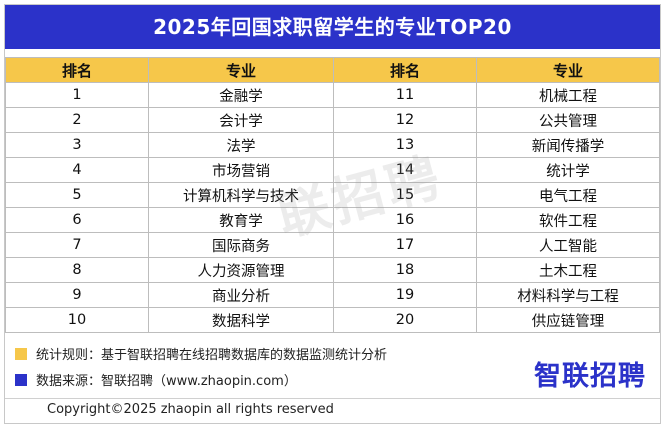 Image resolution: width=665 pixels, height=428 pixels. Describe the element at coordinates (77, 320) in the screenshot. I see `rank-cell: 10` at that location.